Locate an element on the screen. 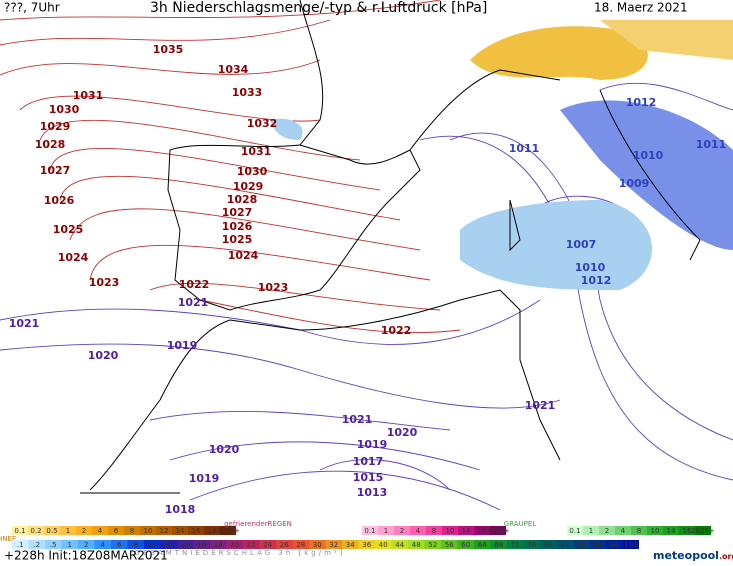 The width and height of the screenshot is (733, 566). legend-label: 22 is located at coordinates (251, 545).